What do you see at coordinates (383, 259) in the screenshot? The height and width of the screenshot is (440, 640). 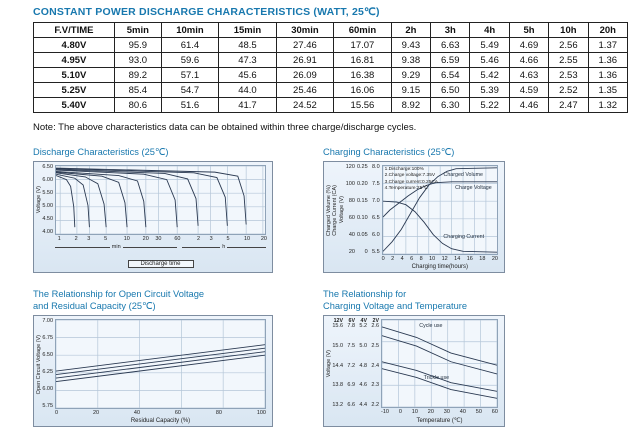 I see `x-tick-label: 0` at bounding box center [383, 259].